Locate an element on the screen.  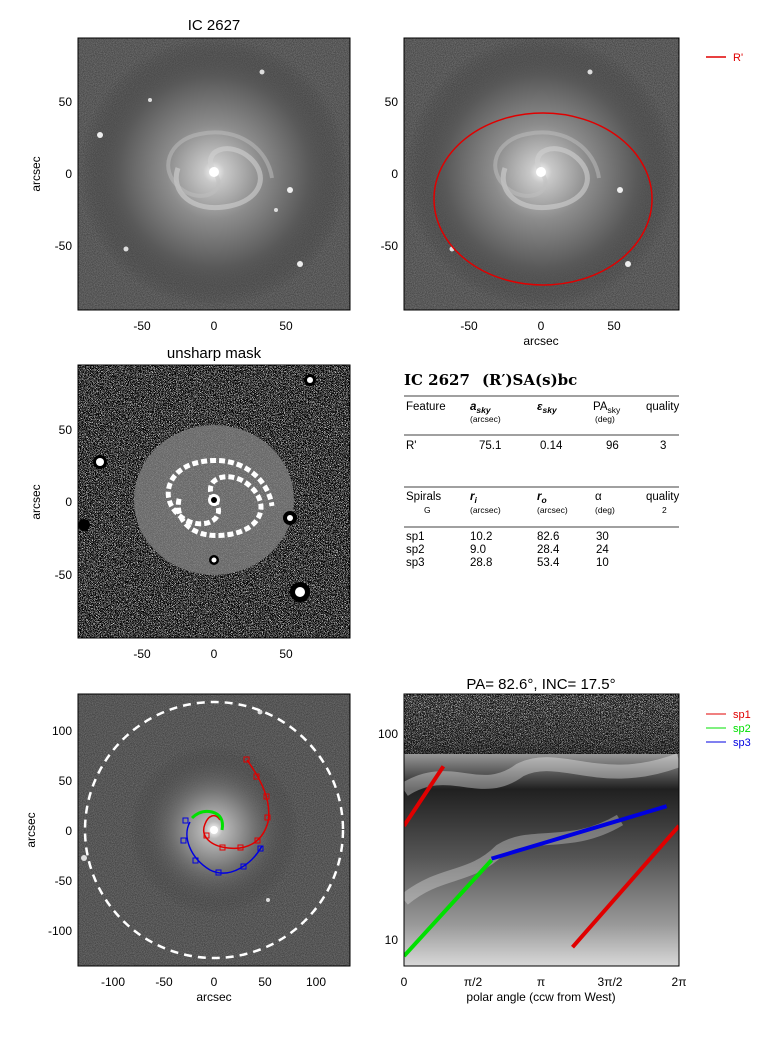
header-feature: Feature is located at coordinates (426, 407).